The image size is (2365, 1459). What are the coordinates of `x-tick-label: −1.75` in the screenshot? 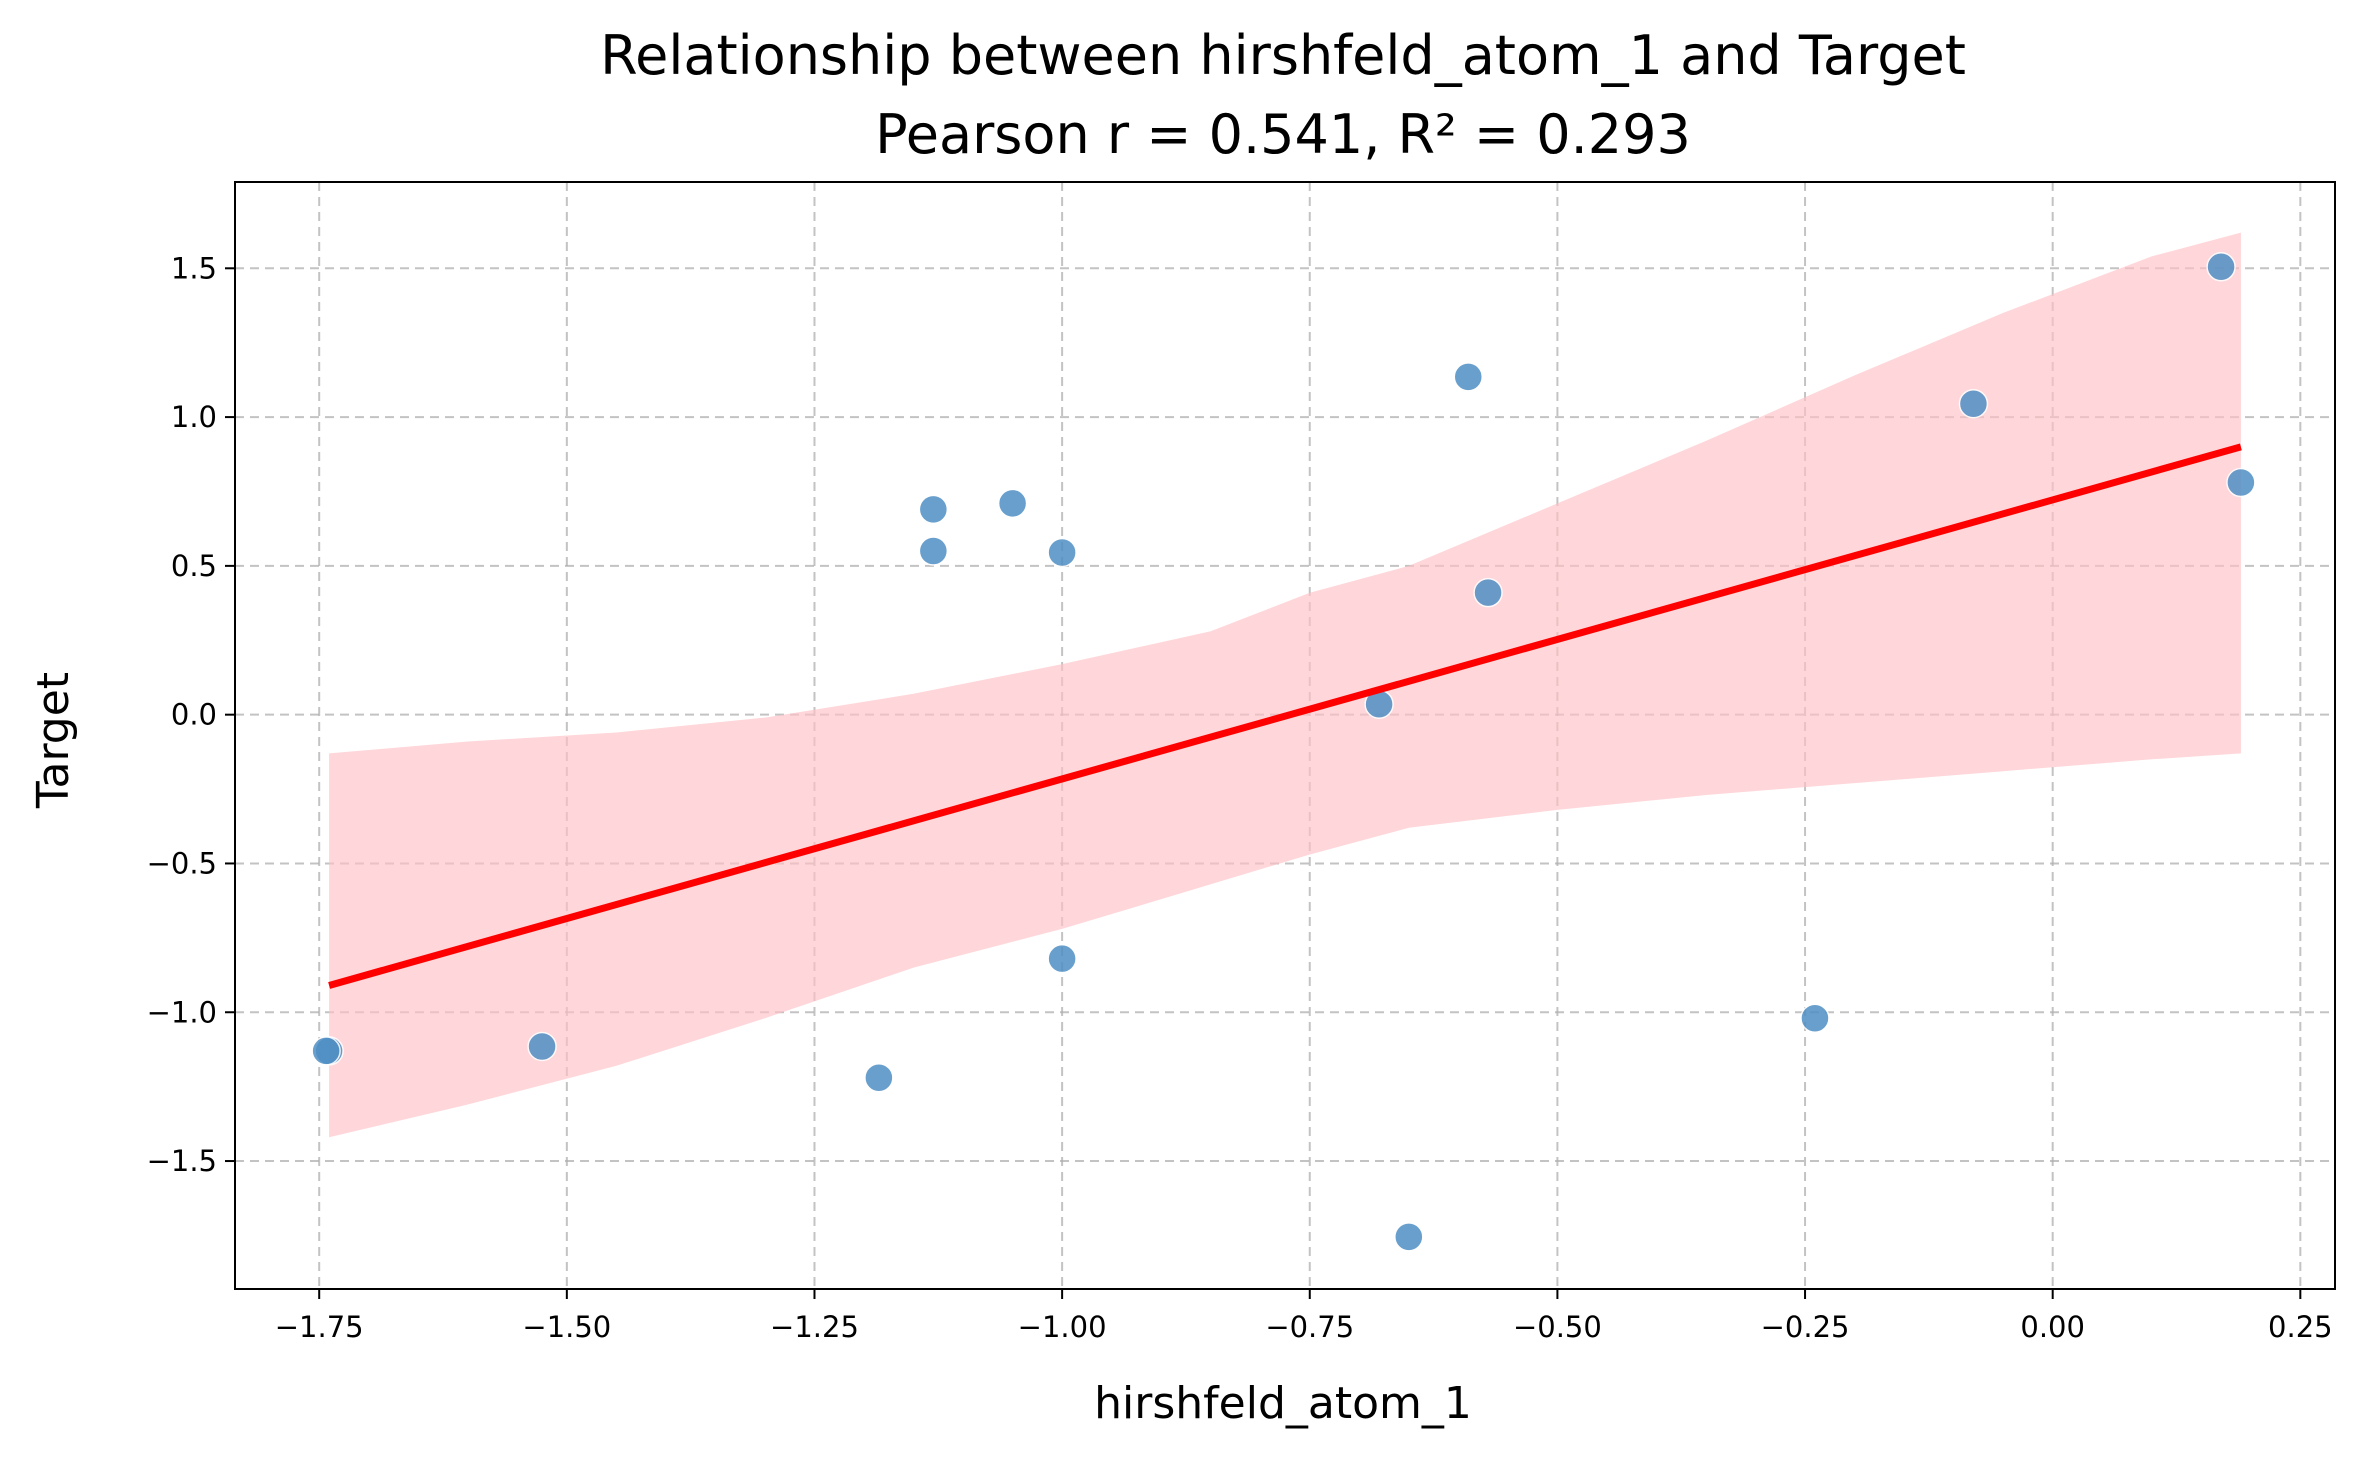 It's located at (319, 1327).